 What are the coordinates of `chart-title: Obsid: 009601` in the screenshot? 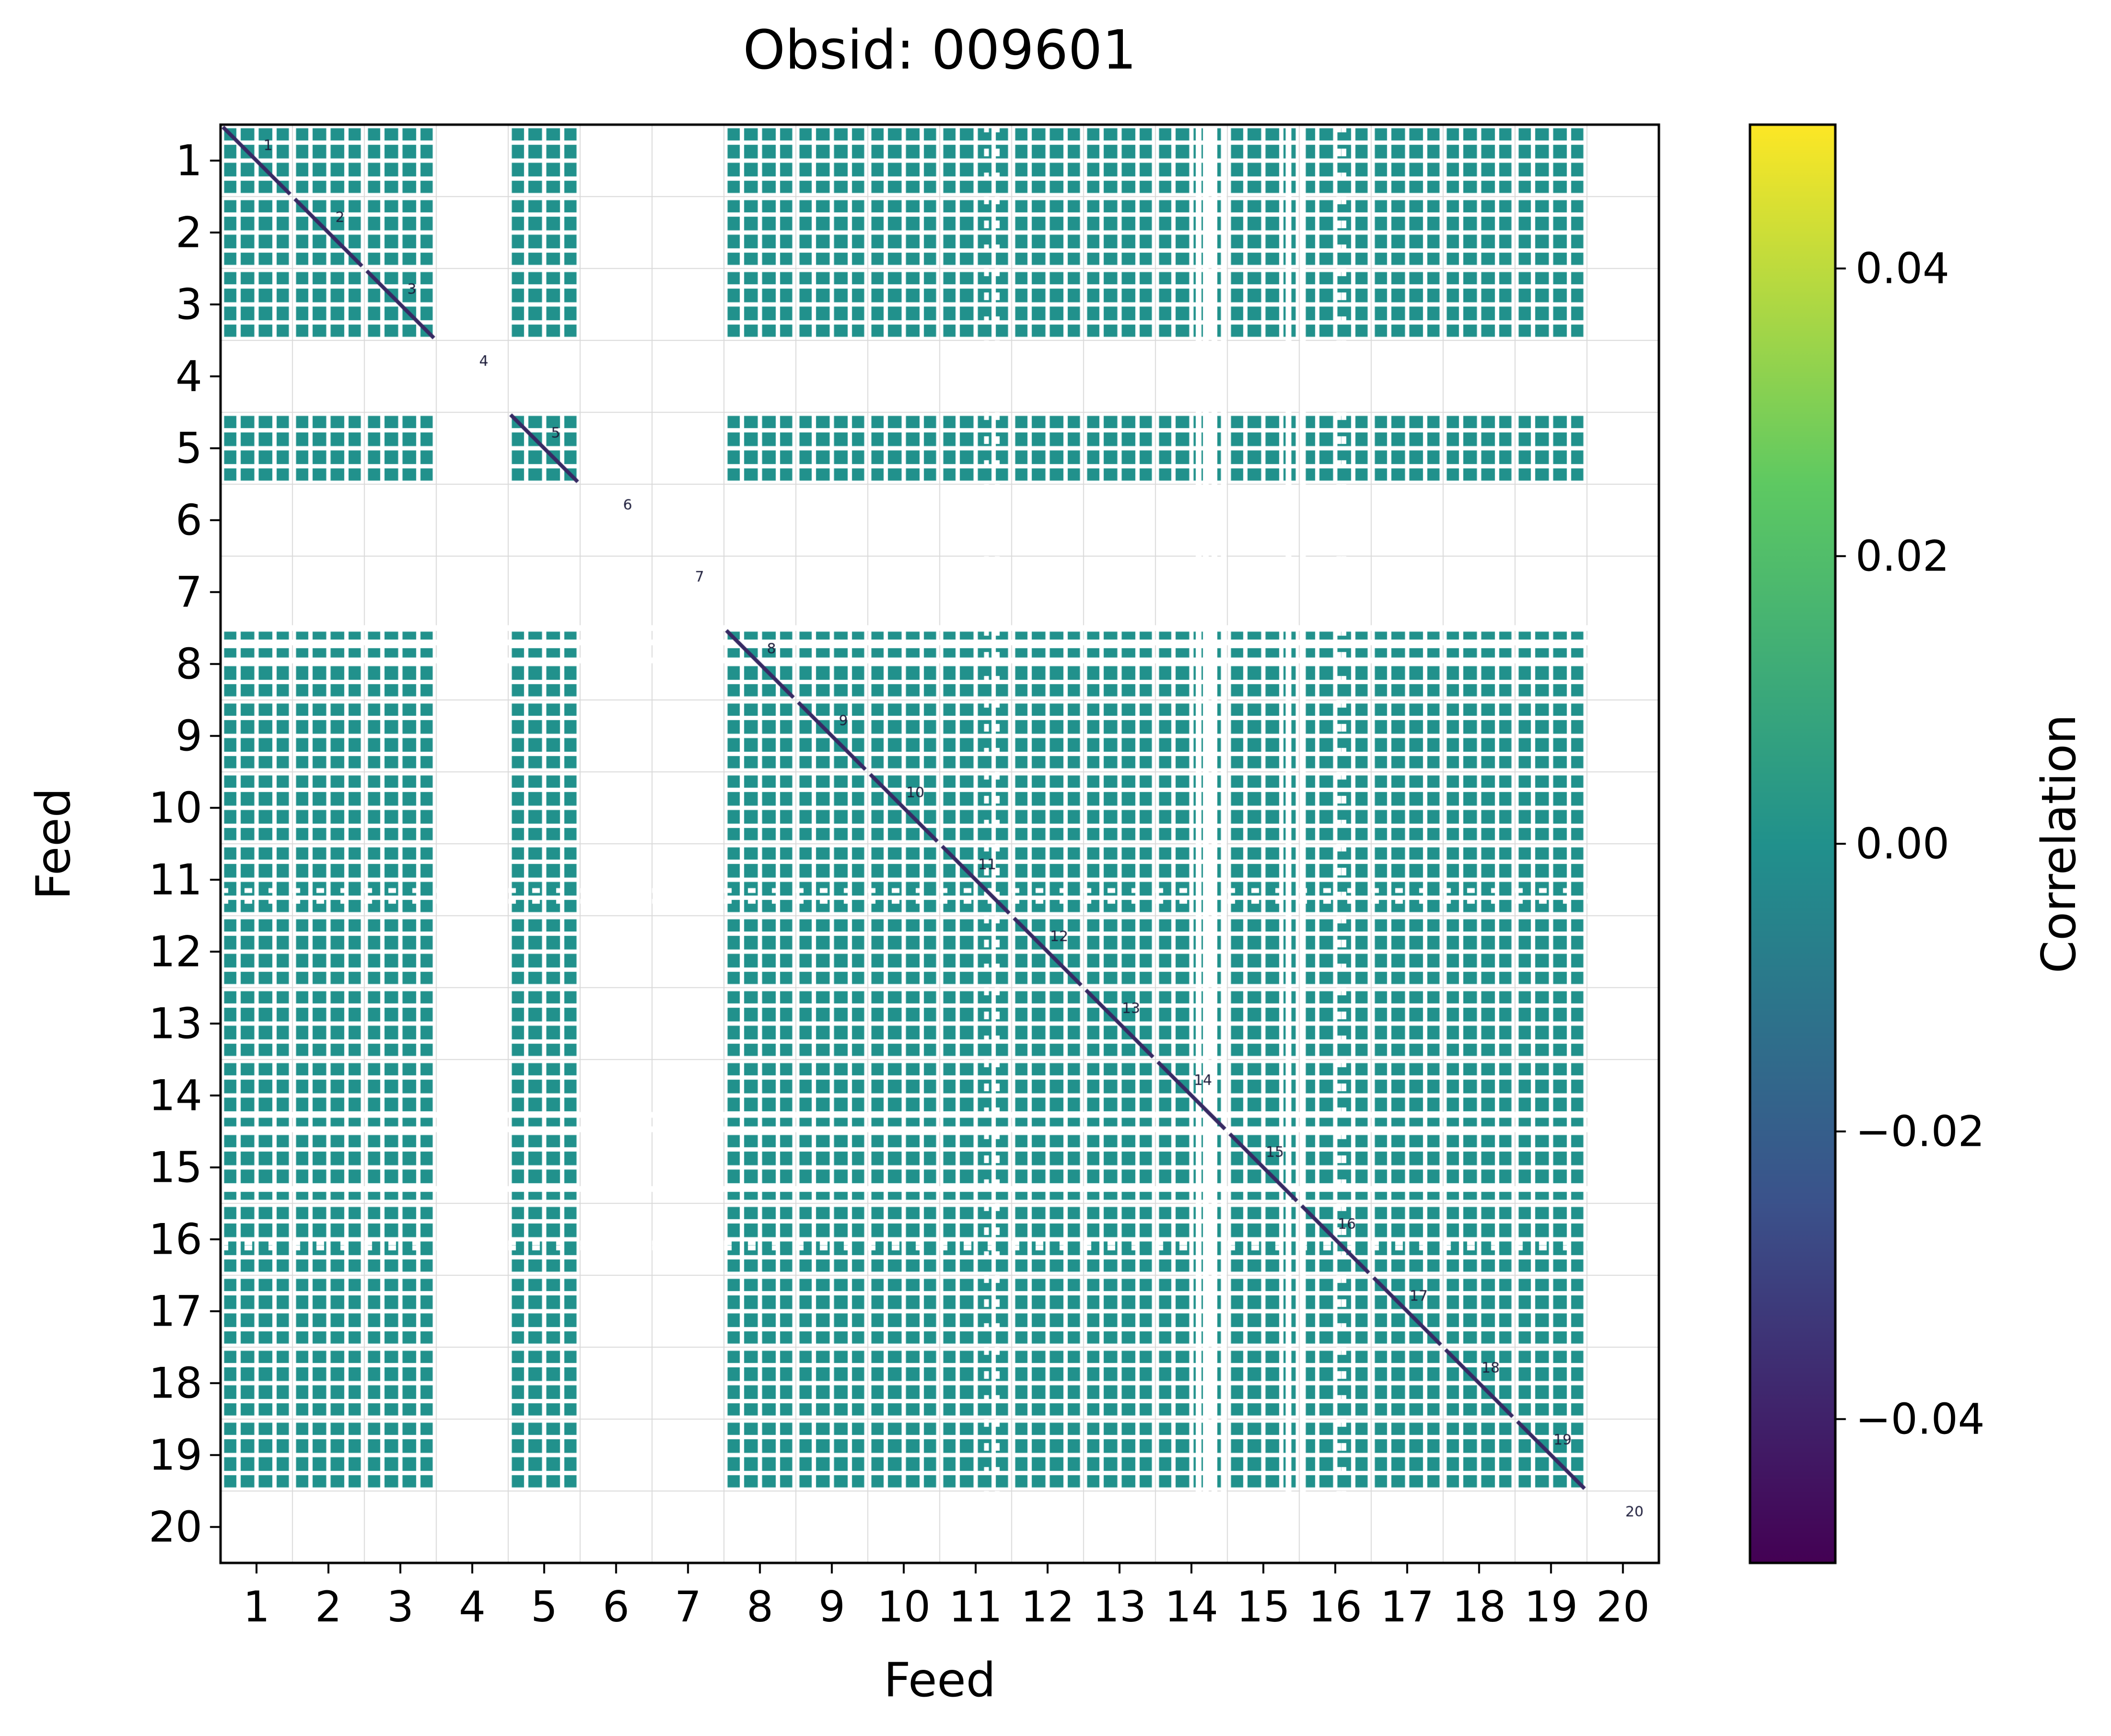 It's located at (940, 50).